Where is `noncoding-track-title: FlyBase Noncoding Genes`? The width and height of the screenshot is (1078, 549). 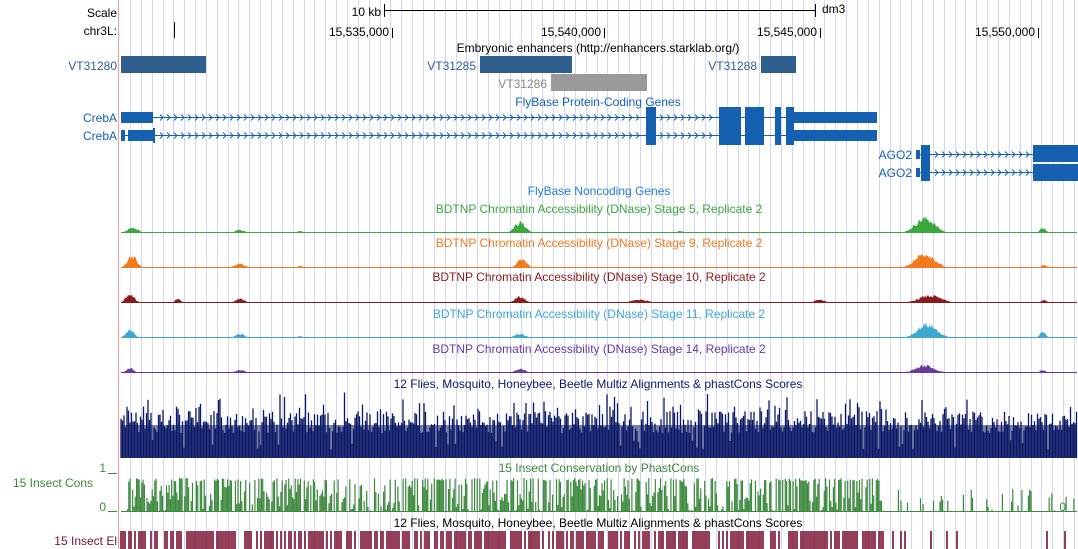 noncoding-track-title: FlyBase Noncoding Genes is located at coordinates (599, 191).